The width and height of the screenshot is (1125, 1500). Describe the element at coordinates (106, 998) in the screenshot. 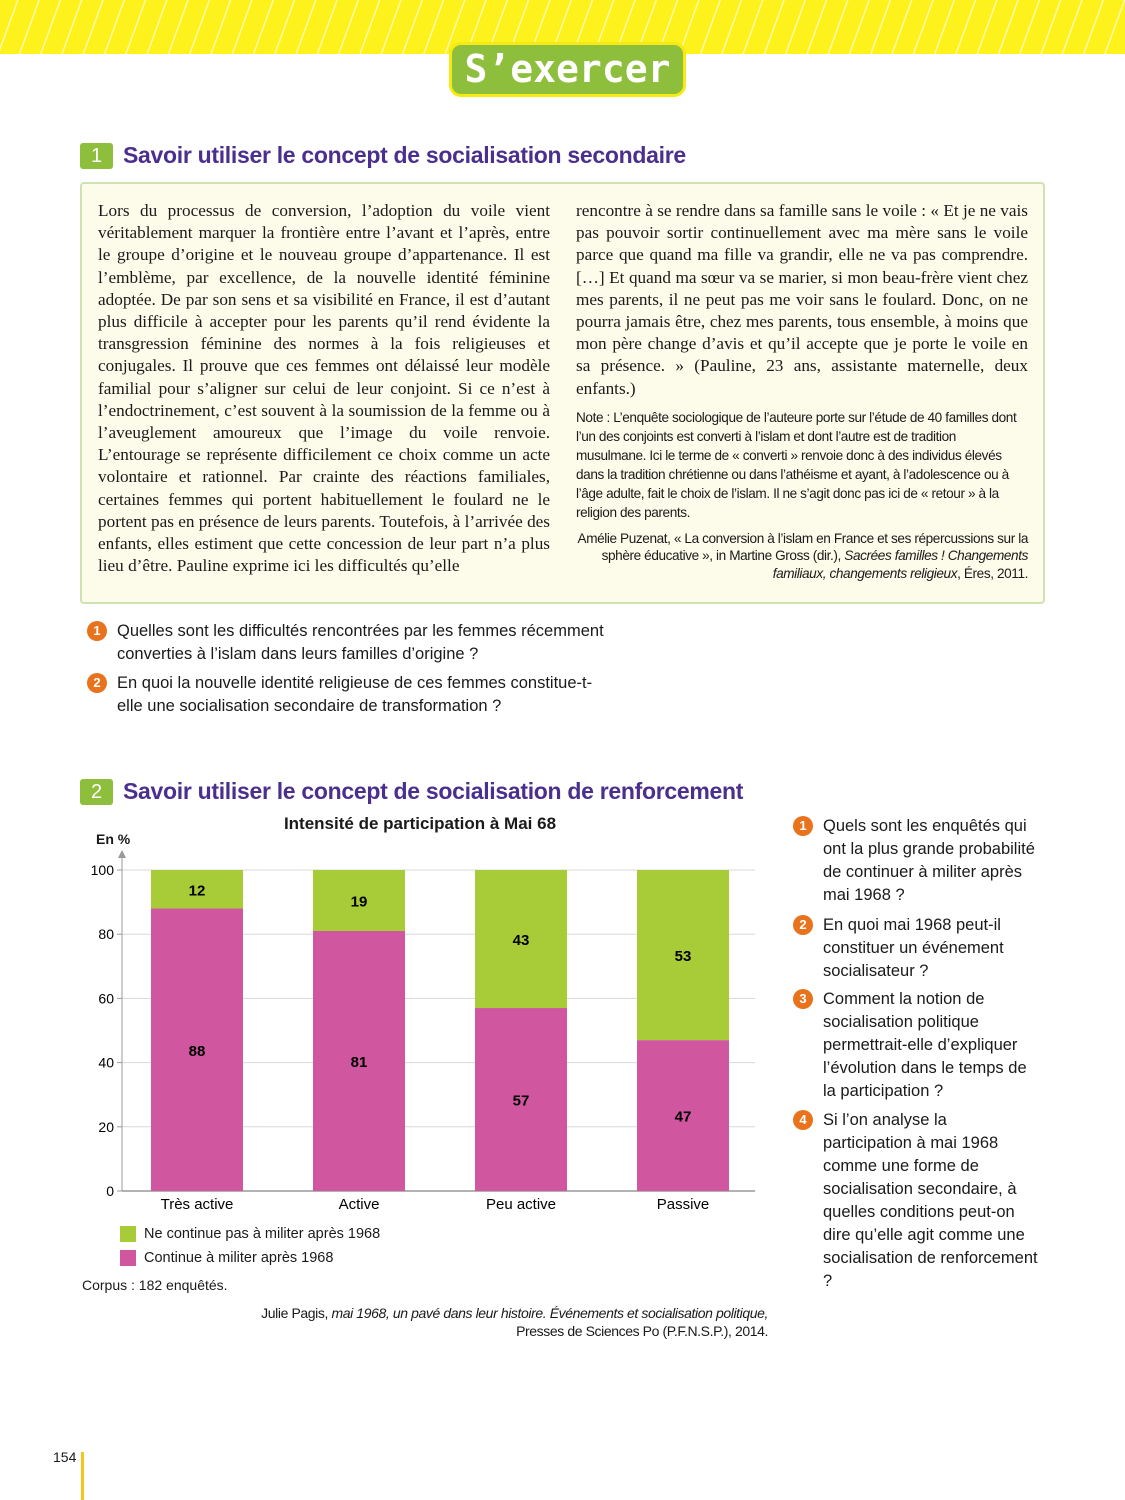

I see `y-tick-label: 60` at that location.